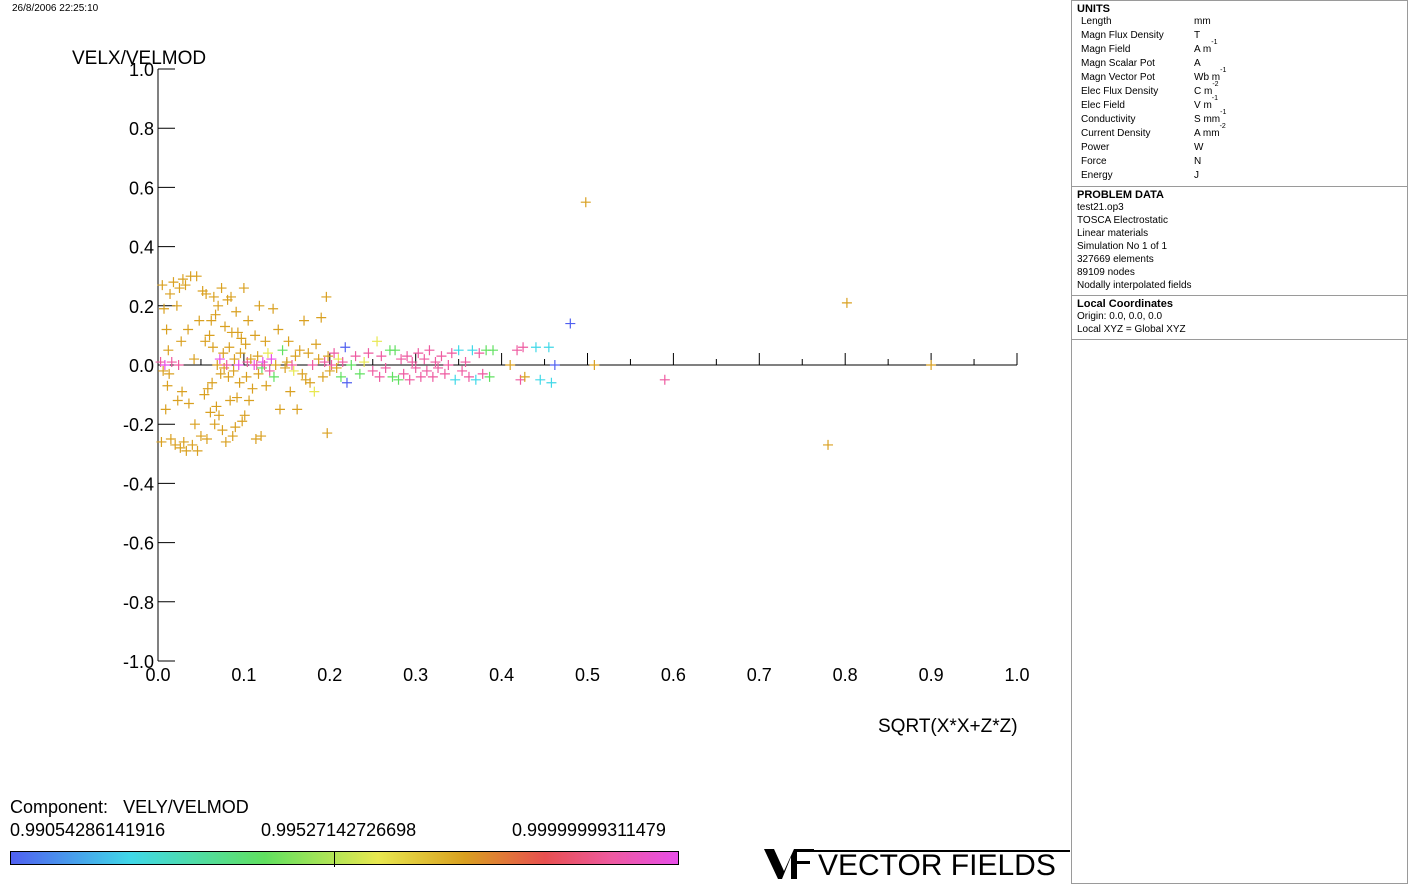 Image resolution: width=1411 pixels, height=886 pixels. I want to click on y-tick-label: 1.0, so click(141, 70).